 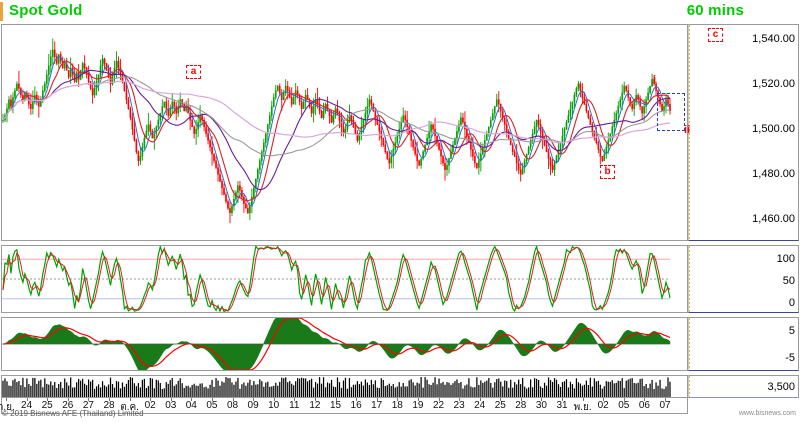 I want to click on price-tick-2: 1,500.00, so click(x=773, y=129).